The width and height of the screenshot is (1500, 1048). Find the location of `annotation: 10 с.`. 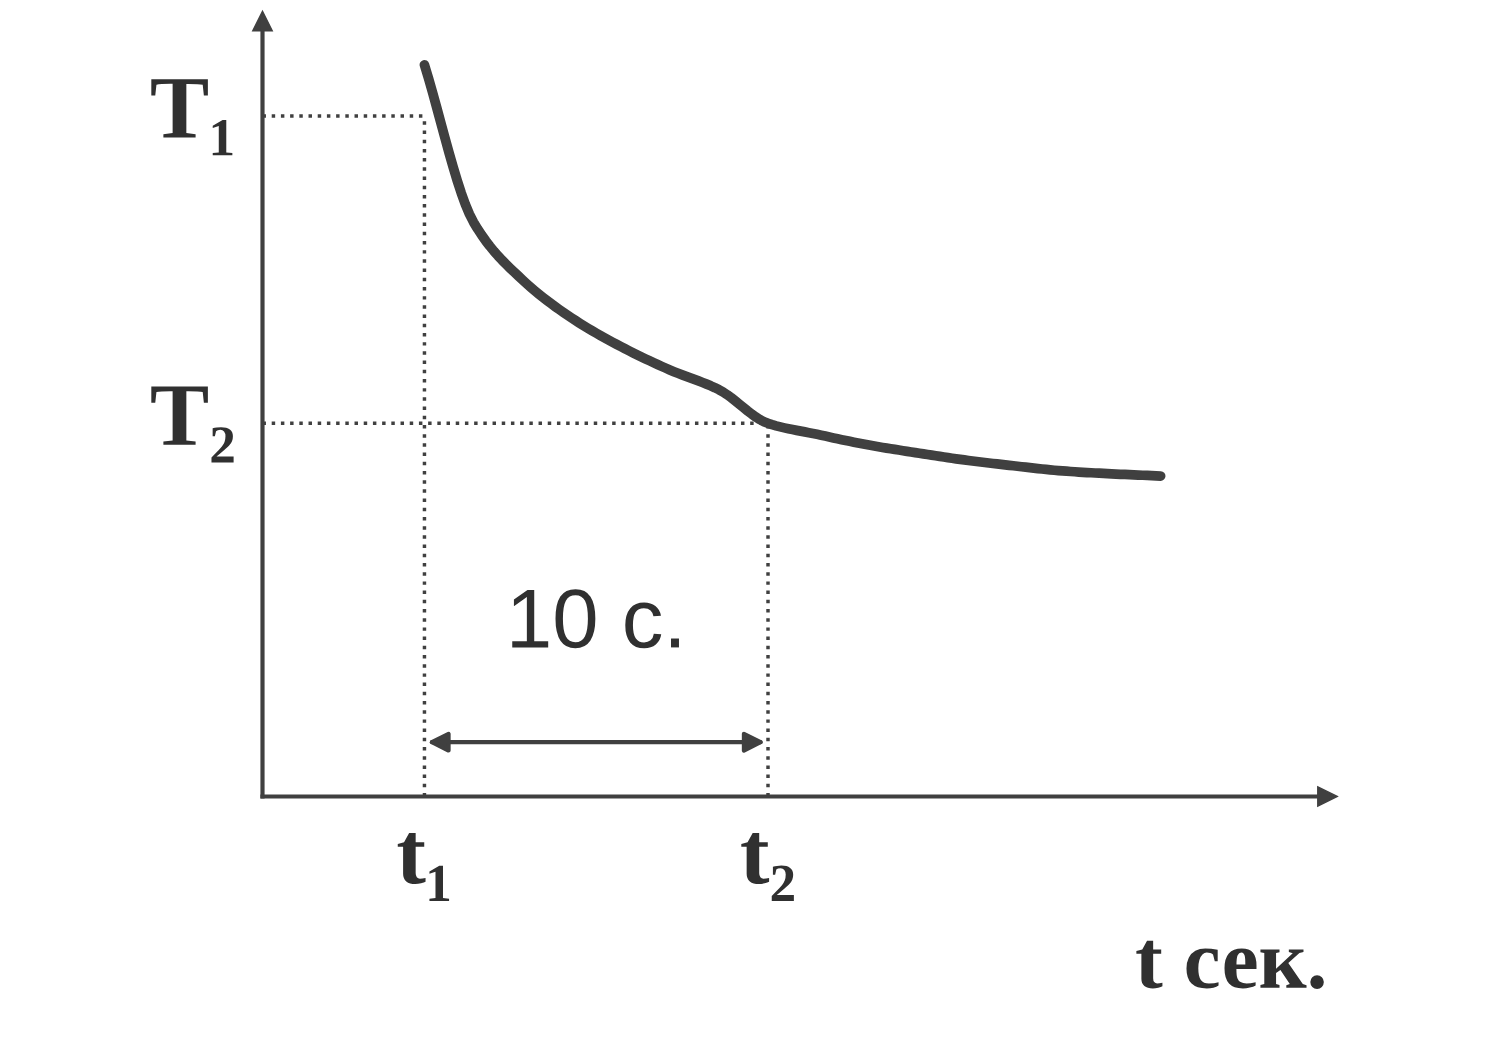

annotation: 10 с. is located at coordinates (595, 619).